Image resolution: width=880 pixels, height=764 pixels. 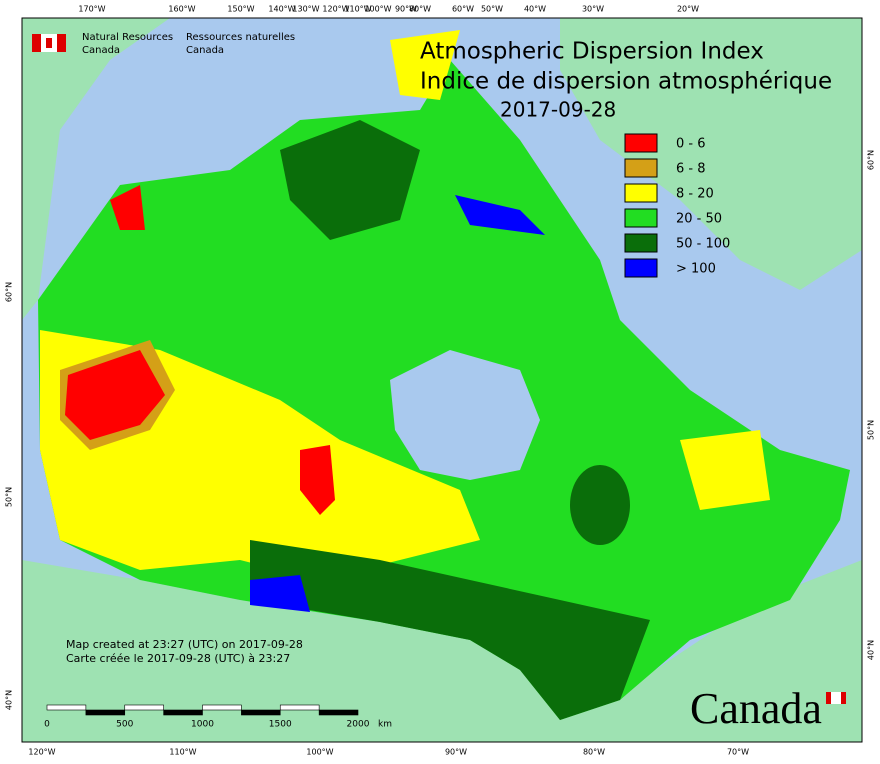 What do you see at coordinates (711, 154) in the screenshot?
I see `greenland` at bounding box center [711, 154].